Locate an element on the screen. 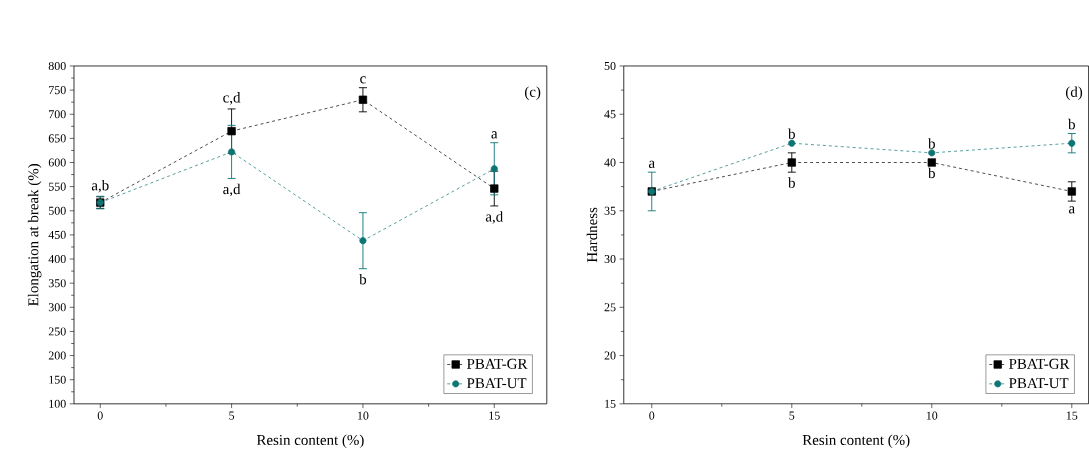  y-axis-title: Elongation at break (%) is located at coordinates (34, 235).